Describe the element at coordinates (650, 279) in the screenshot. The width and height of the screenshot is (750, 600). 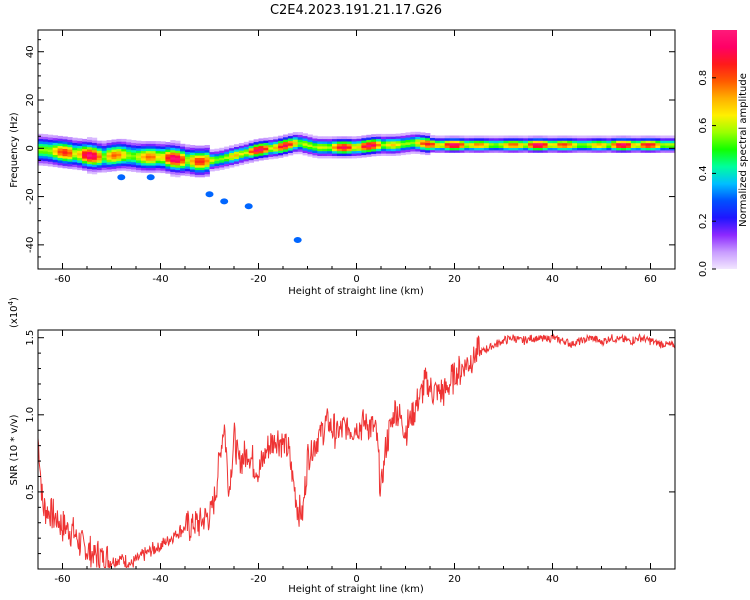
I see `x-tick-label: 60` at that location.